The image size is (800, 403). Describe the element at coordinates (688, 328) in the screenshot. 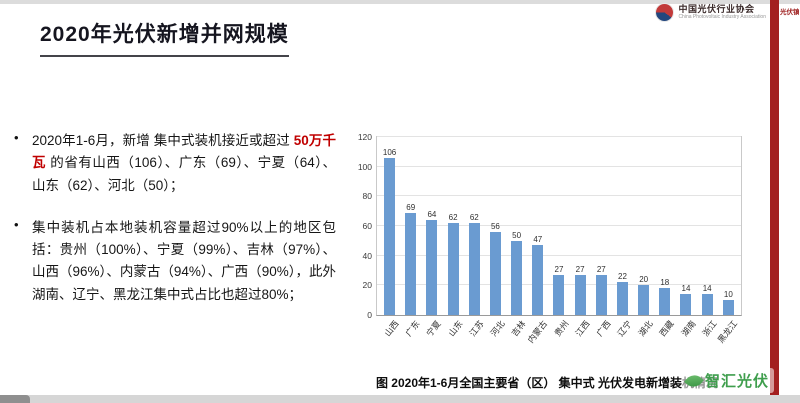

I see `x-axis-label: 湖南` at that location.